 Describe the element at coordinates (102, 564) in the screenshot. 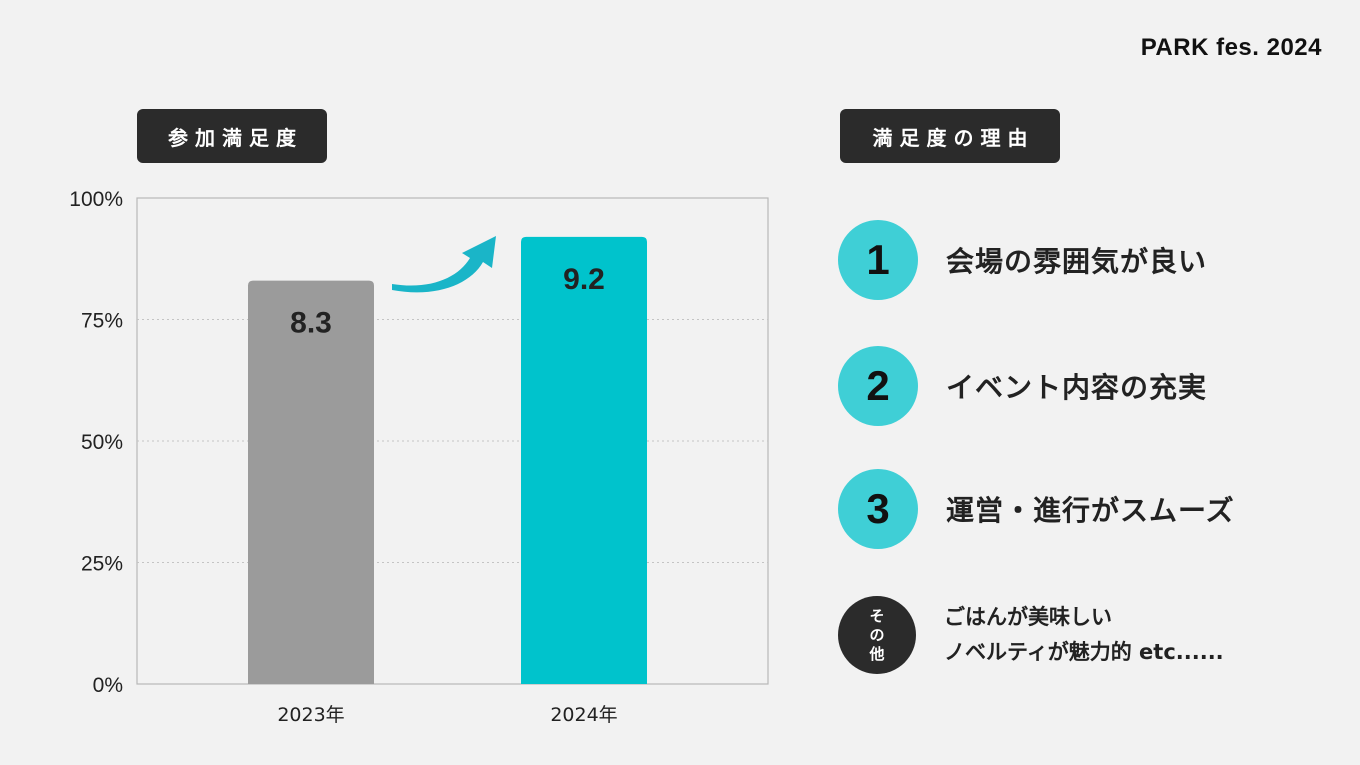

I see `y-tick-label: 25%` at that location.